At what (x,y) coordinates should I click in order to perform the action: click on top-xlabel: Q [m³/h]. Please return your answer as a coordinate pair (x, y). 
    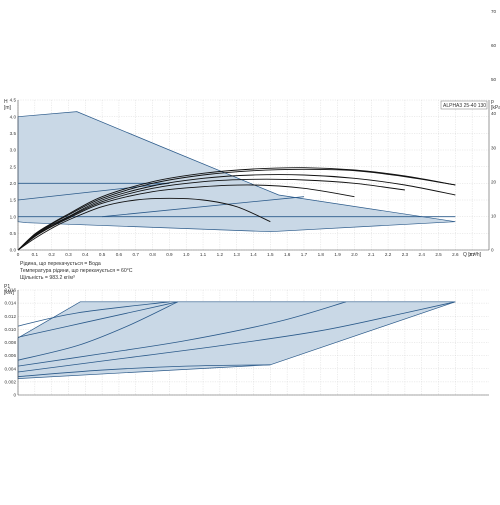
    Looking at the image, I should click on (472, 255).